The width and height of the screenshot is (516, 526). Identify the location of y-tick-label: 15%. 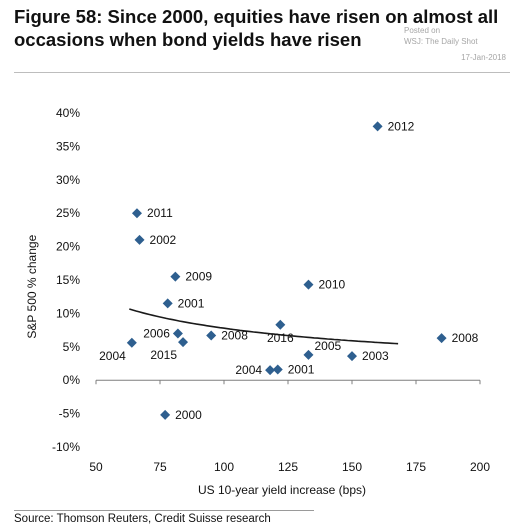
(68, 280).